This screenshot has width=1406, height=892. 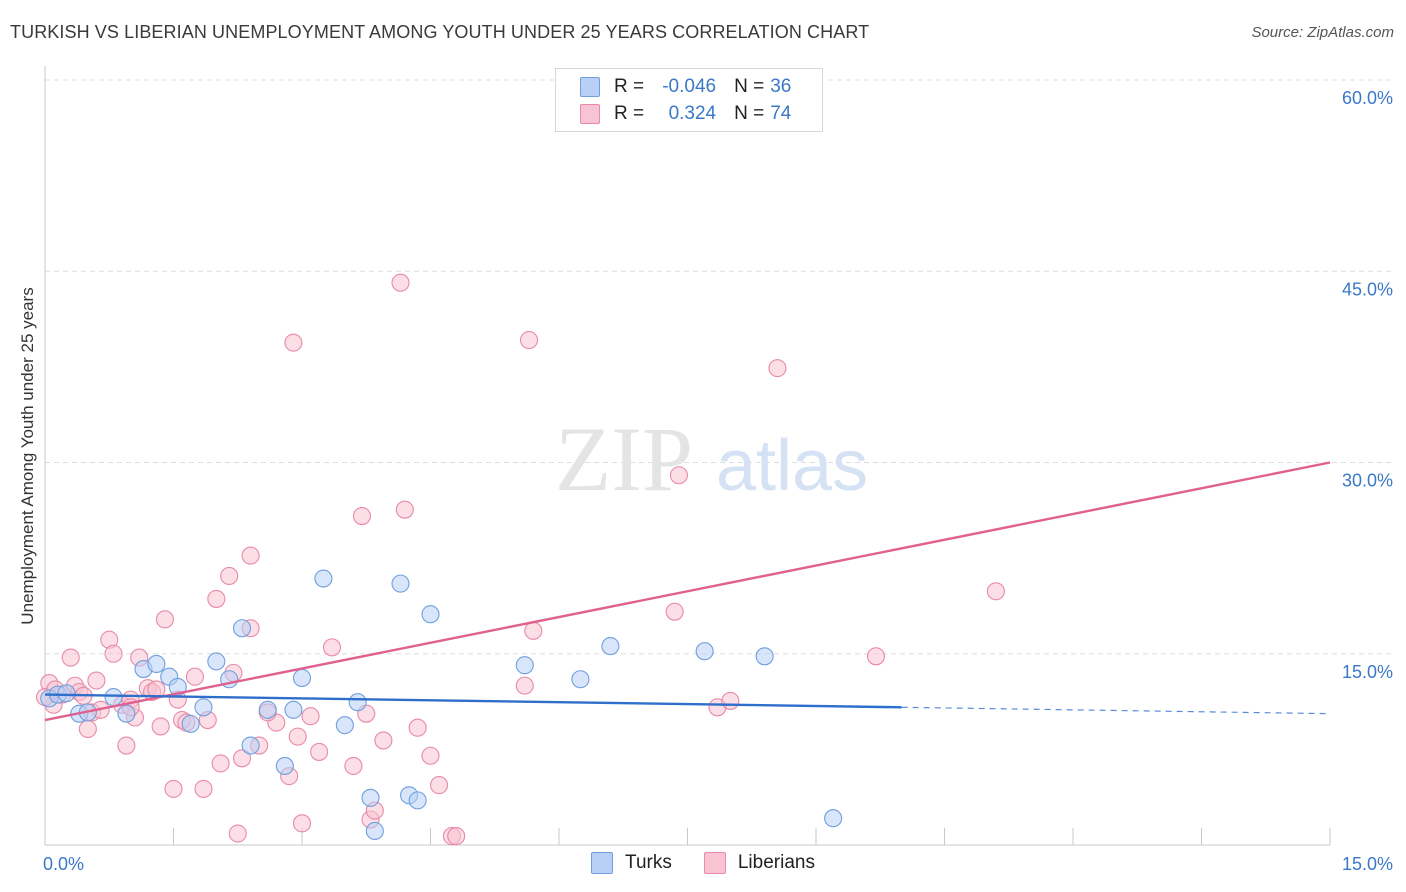 I want to click on legend-r-value: 0.324, so click(x=692, y=113).